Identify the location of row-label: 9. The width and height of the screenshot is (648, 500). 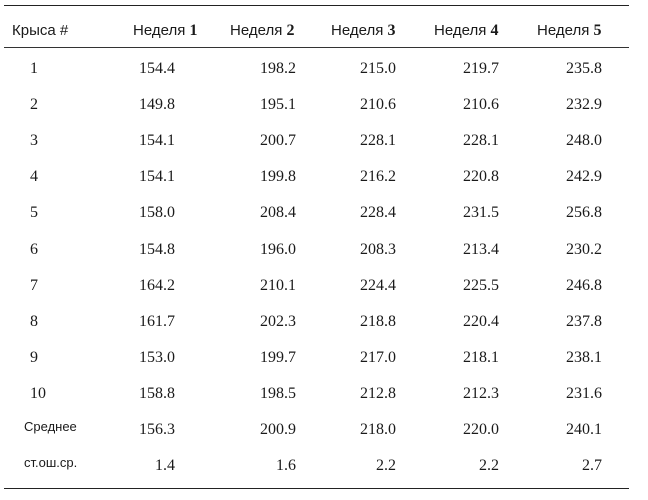
(34, 357).